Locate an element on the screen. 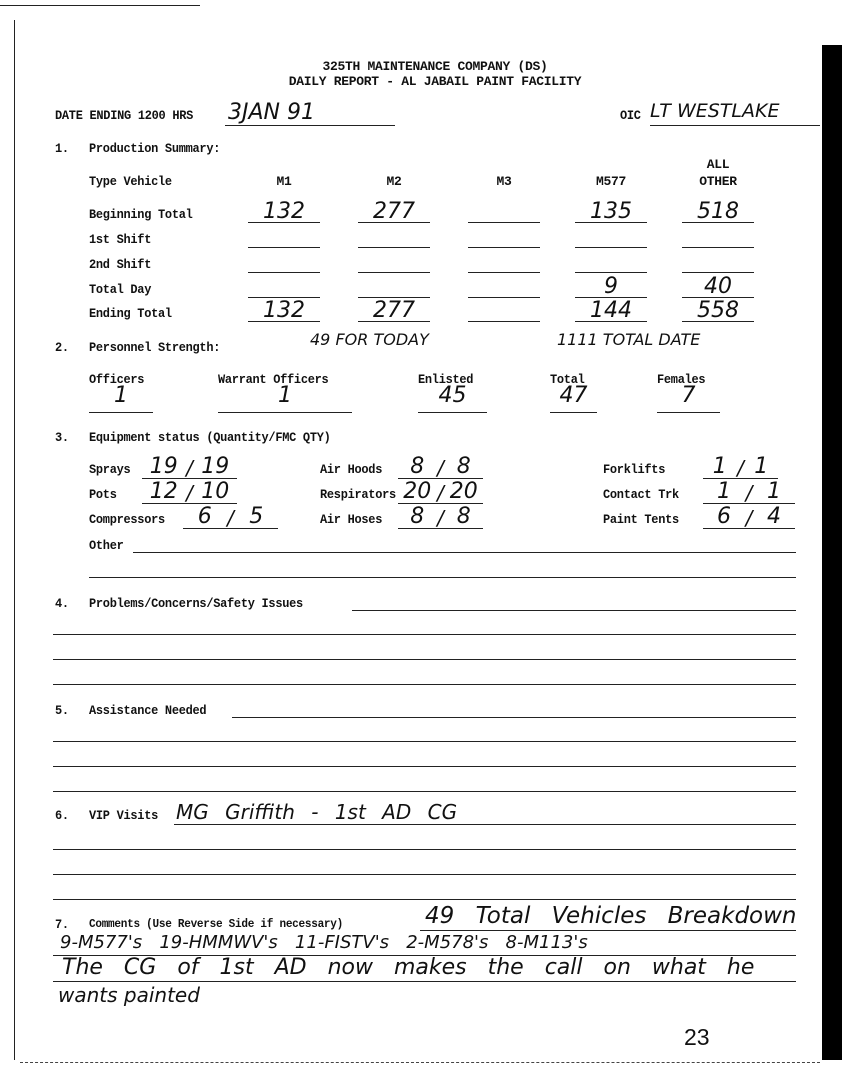 The height and width of the screenshot is (1072, 856). equipment-qty: 6 is located at coordinates (724, 516).